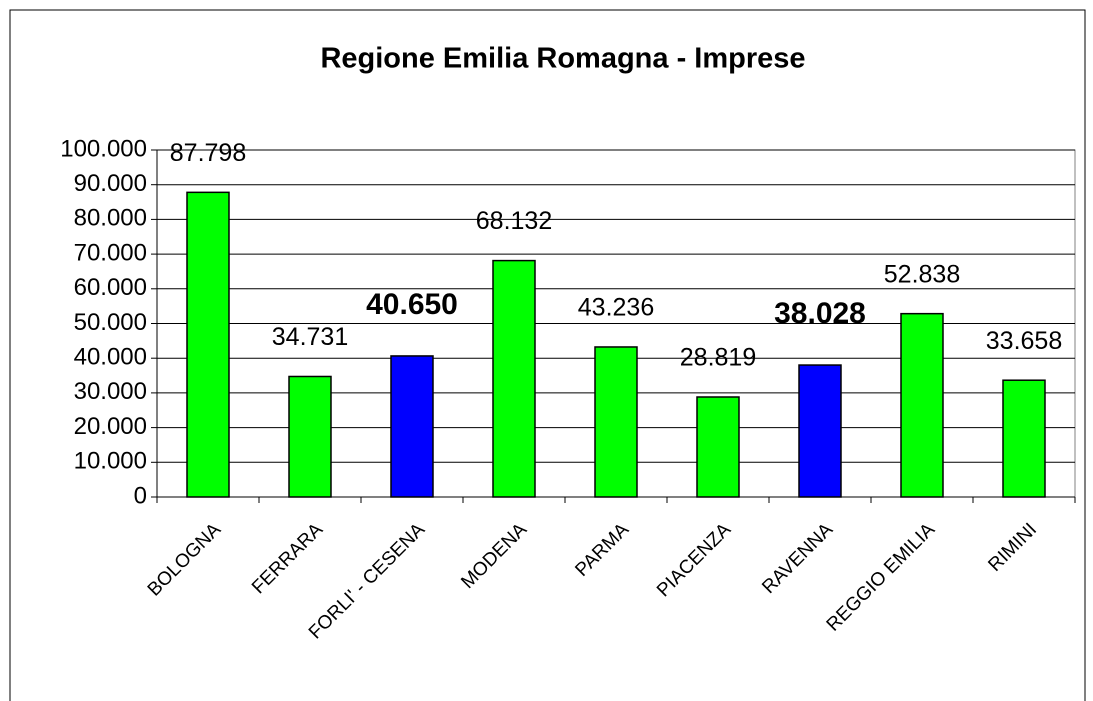 The width and height of the screenshot is (1093, 701). Describe the element at coordinates (412, 304) in the screenshot. I see `data-label: 40.650` at that location.